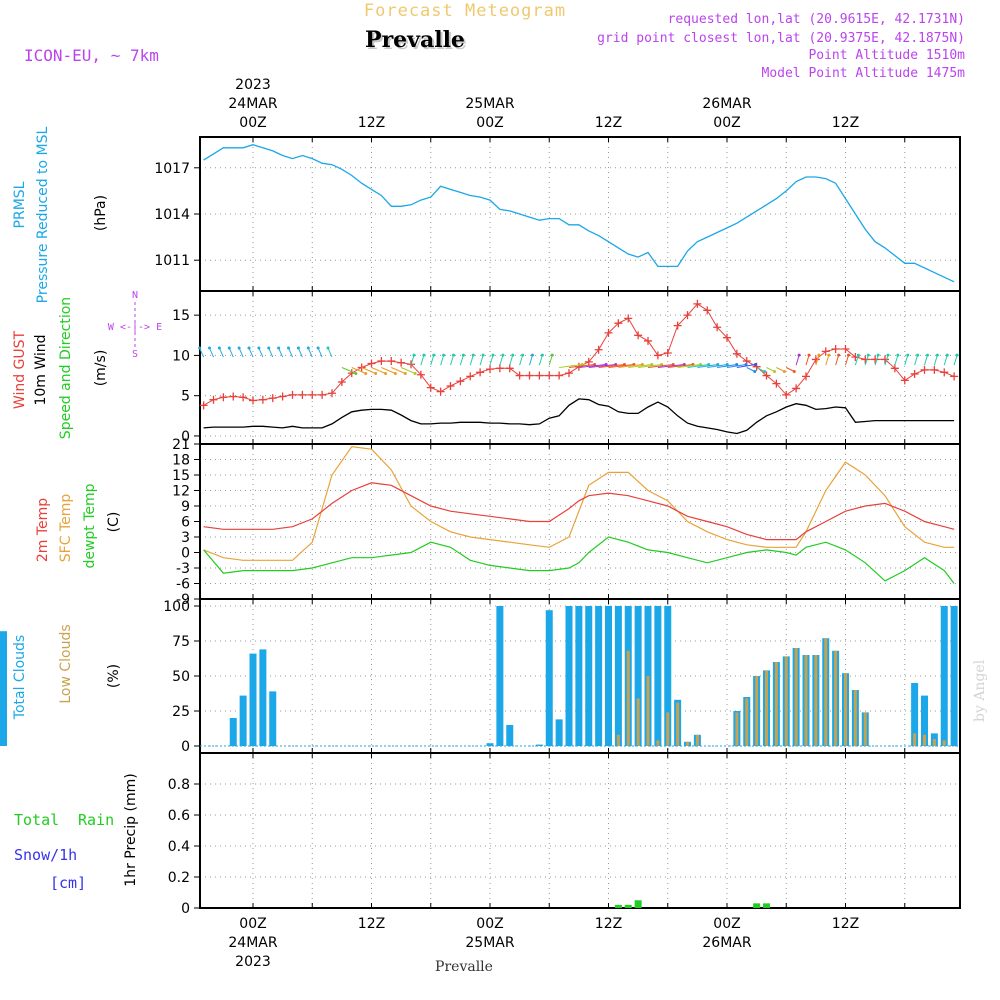 Image resolution: width=1000 pixels, height=1000 pixels. Describe the element at coordinates (20, 204) in the screenshot. I see `prmsl-label: PRMSL` at that location.